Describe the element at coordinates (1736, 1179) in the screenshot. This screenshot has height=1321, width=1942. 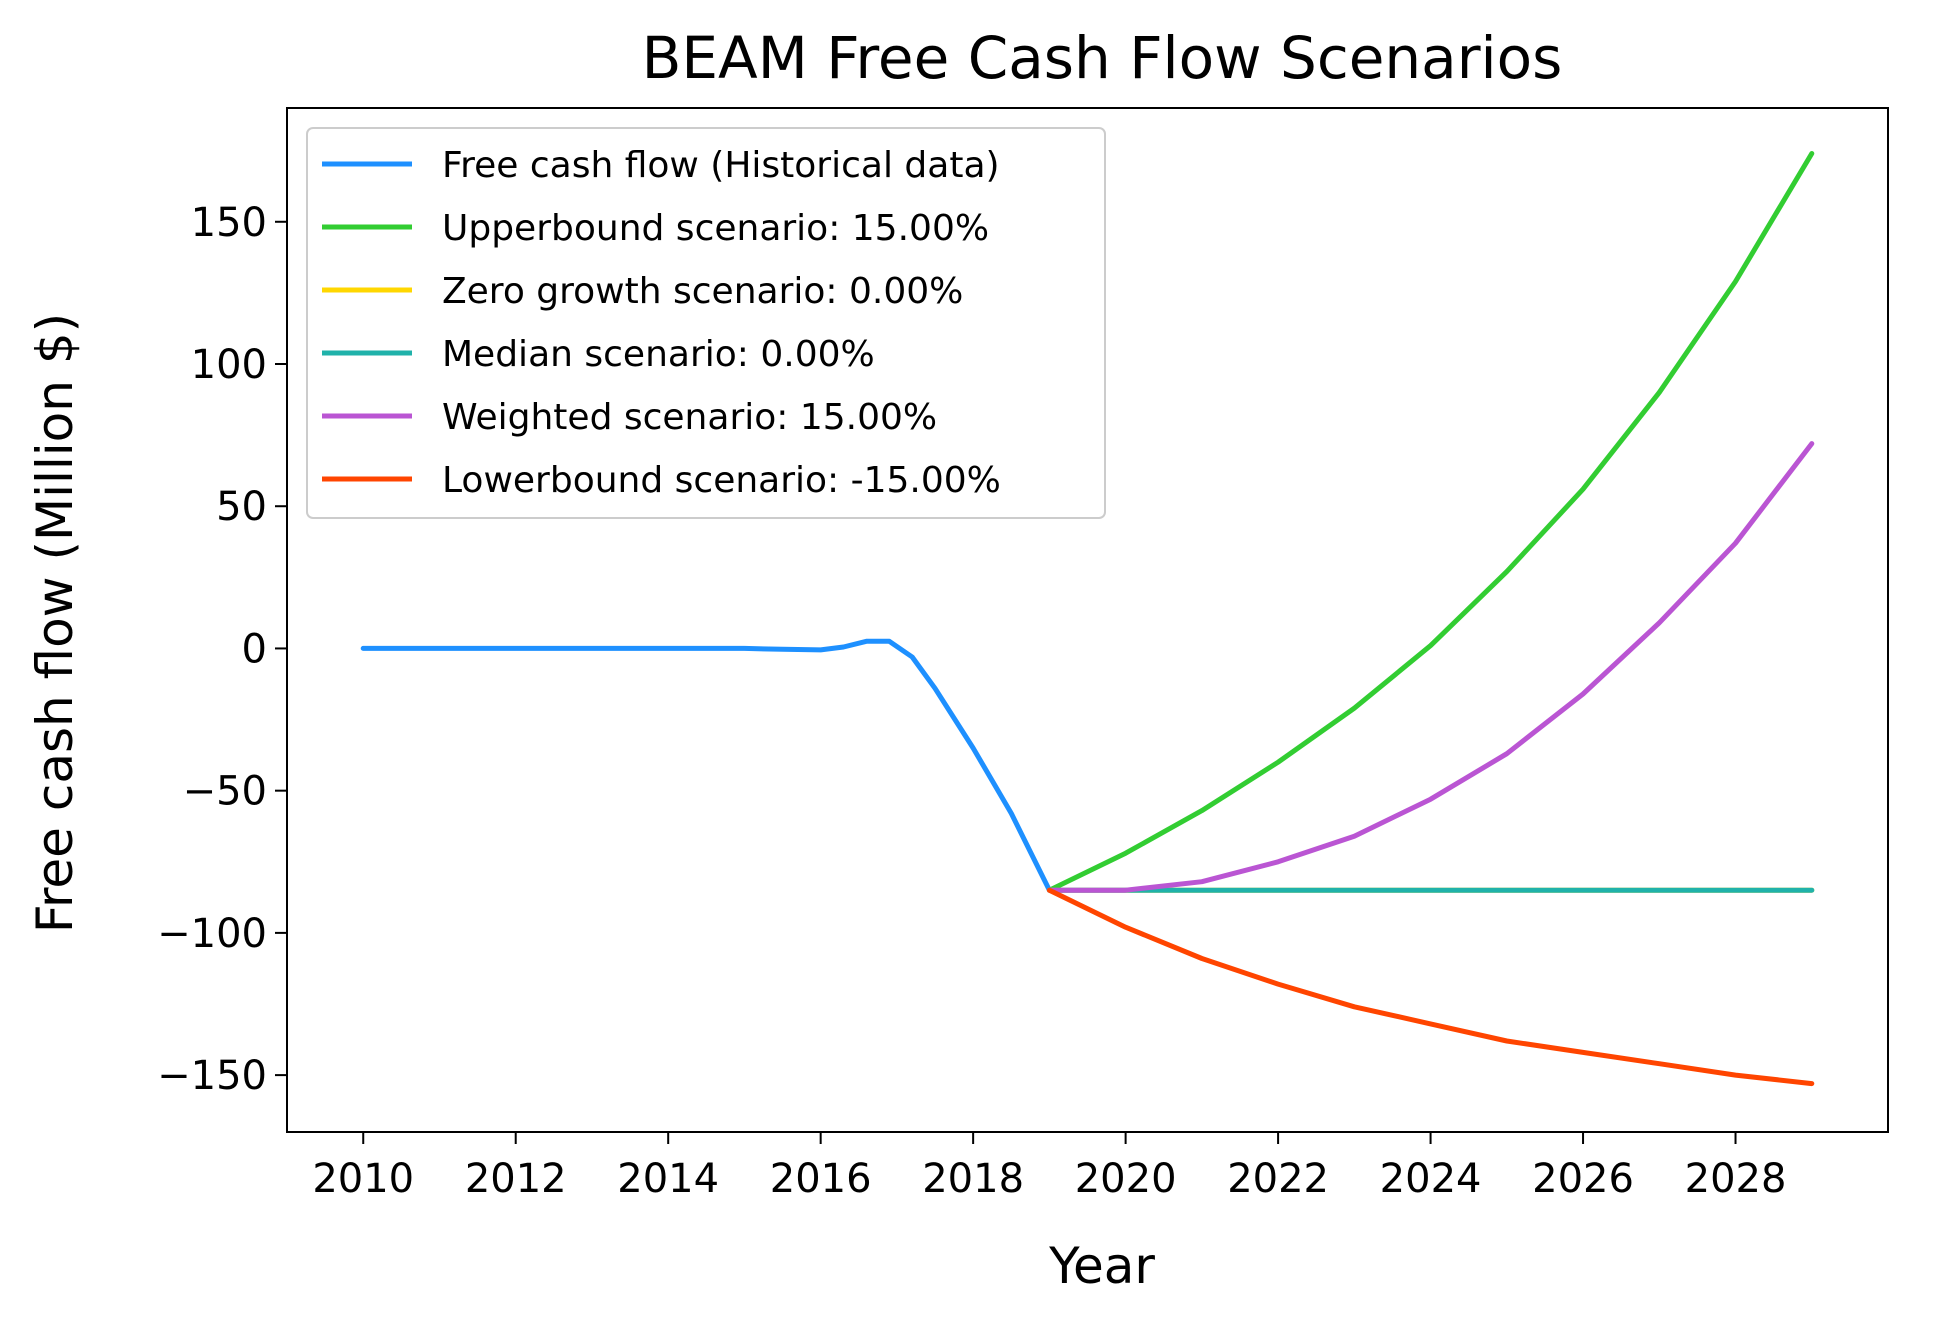
I see `x-tick-label: 2028` at that location.